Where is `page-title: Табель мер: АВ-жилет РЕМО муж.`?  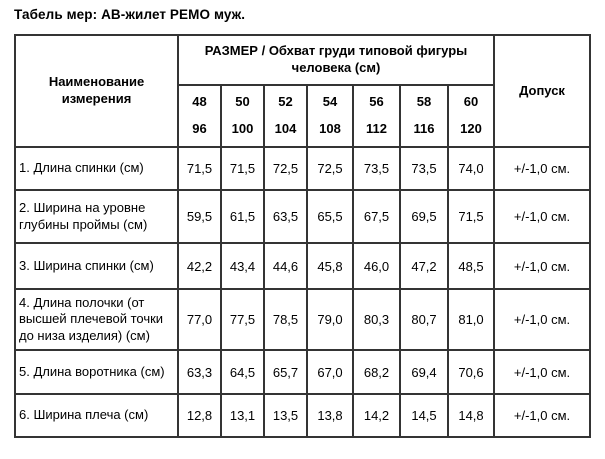 page-title: Табель мер: АВ-жилет РЕМО муж. is located at coordinates (130, 14).